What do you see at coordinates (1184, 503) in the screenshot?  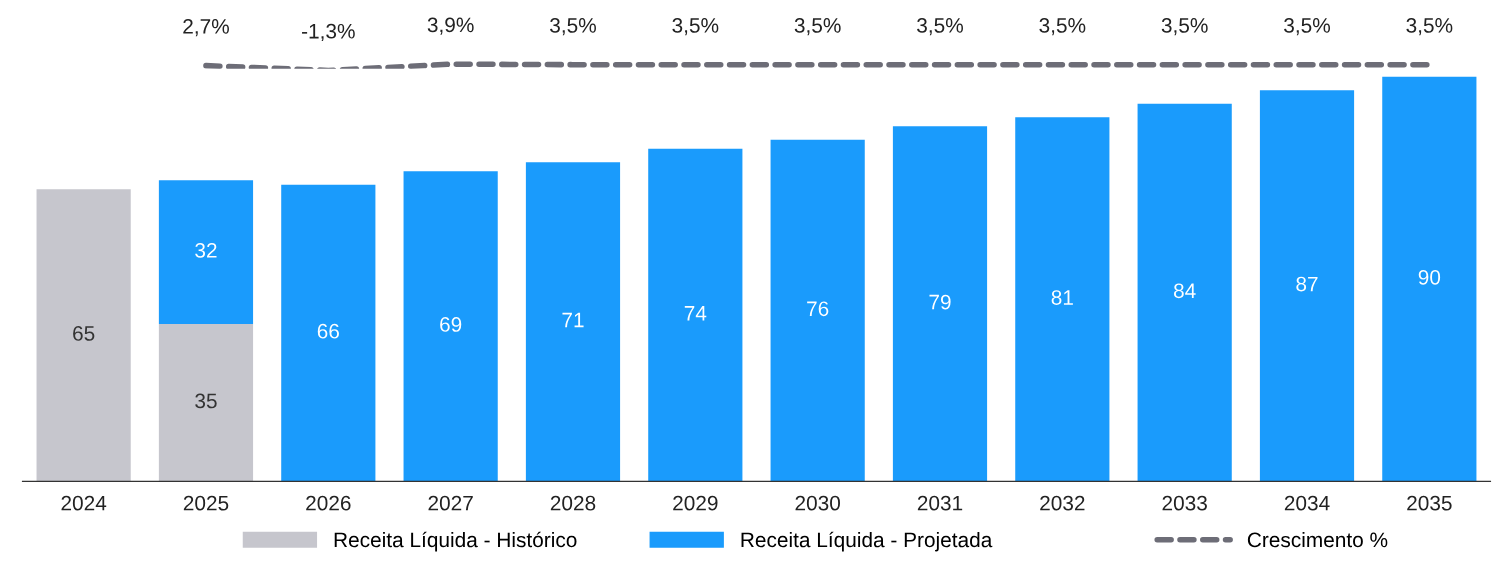 I see `x-tick-label: 2033` at bounding box center [1184, 503].